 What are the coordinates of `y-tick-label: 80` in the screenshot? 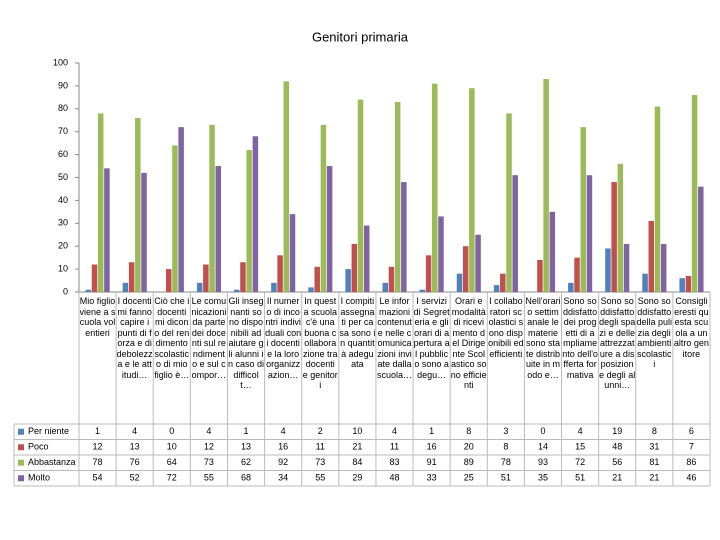 It's located at (63, 108).